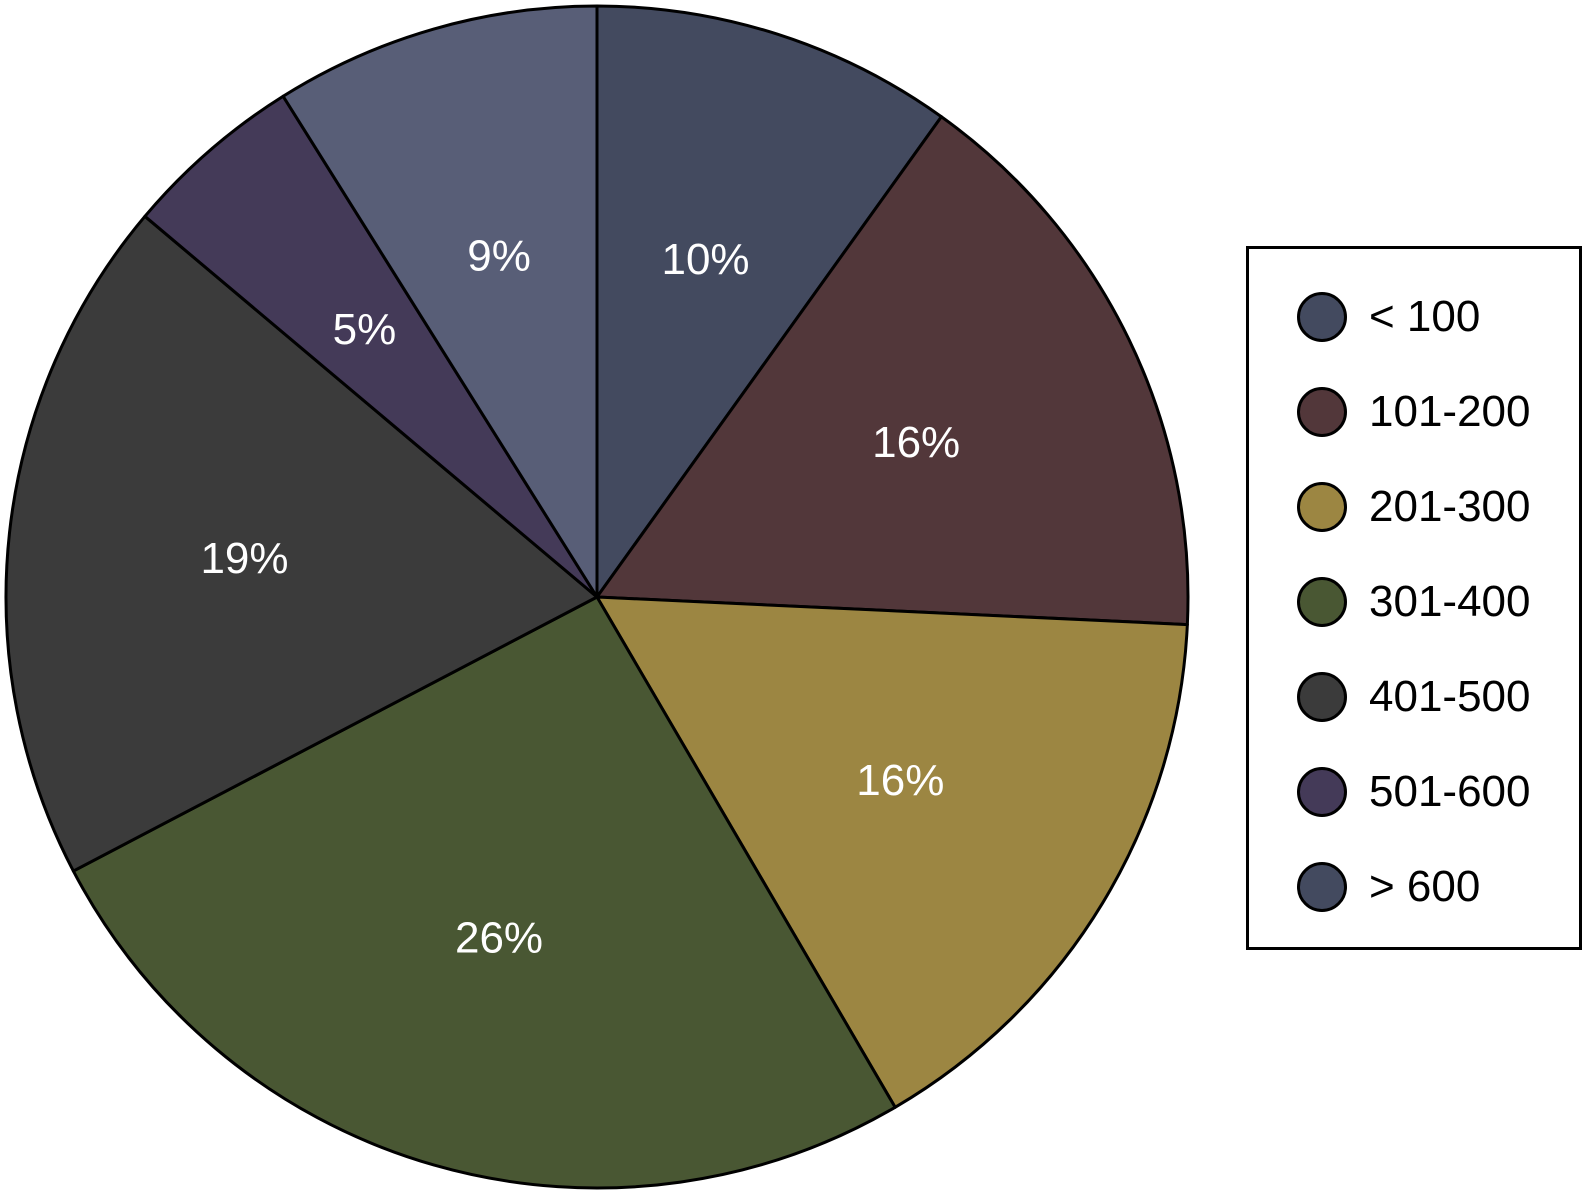  What do you see at coordinates (1450, 506) in the screenshot?
I see `legend-label: 201-300` at bounding box center [1450, 506].